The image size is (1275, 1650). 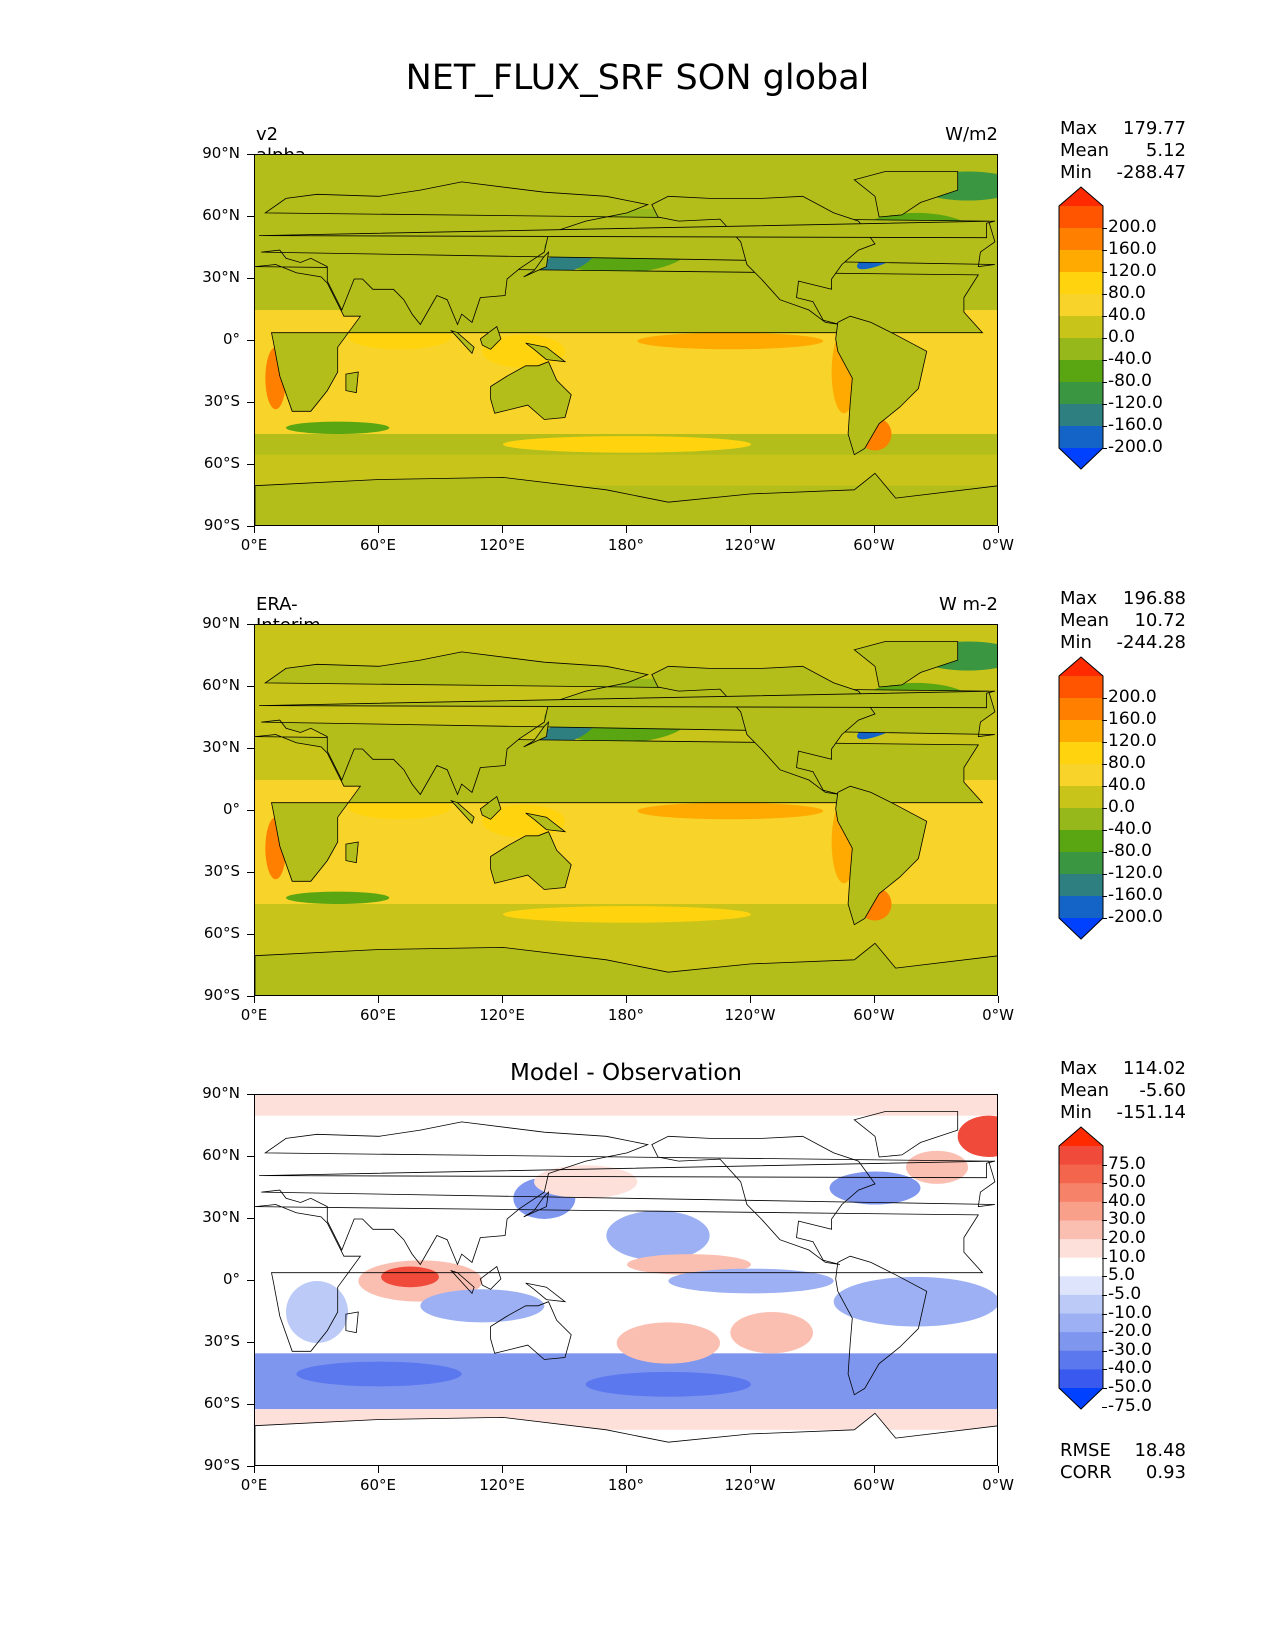 What do you see at coordinates (1127, 315) in the screenshot?
I see `colorbar-tick-label: 40.0` at bounding box center [1127, 315].